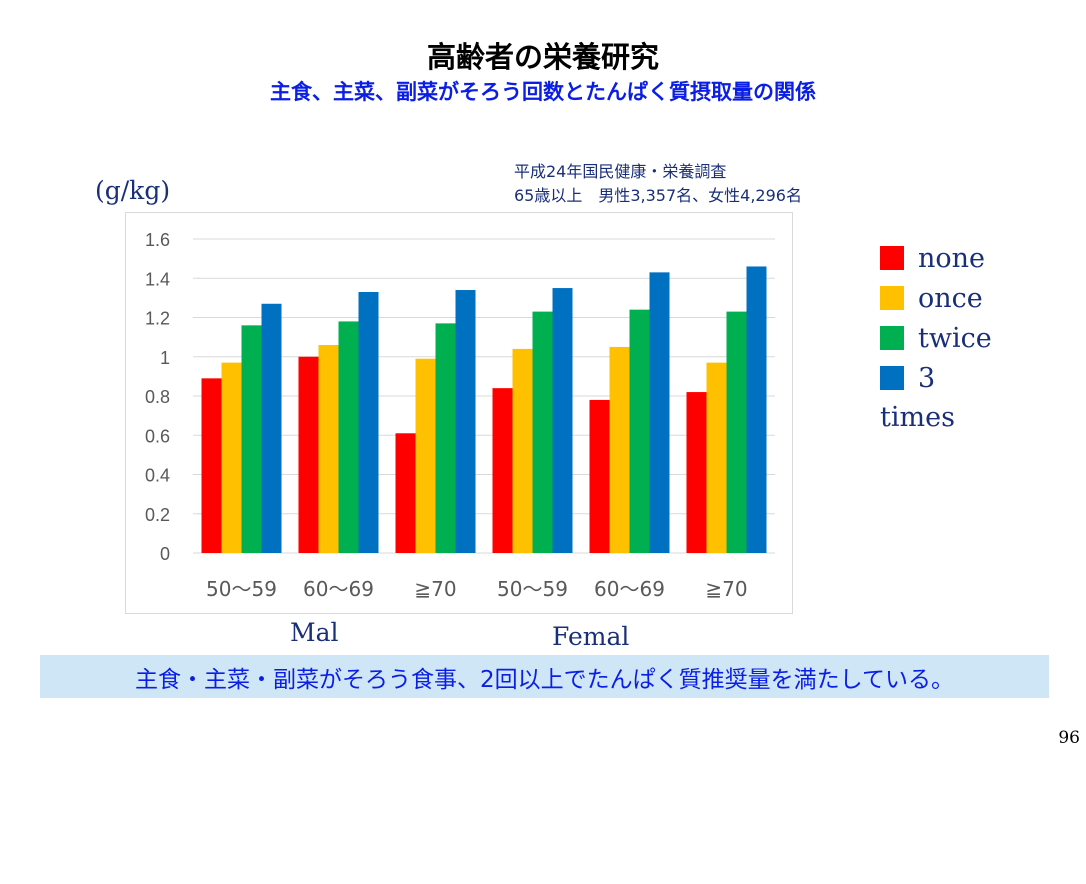 Image resolution: width=1086 pixels, height=884 pixels. Describe the element at coordinates (726, 589) in the screenshot. I see `x-tick-label-5: ≧70` at that location.